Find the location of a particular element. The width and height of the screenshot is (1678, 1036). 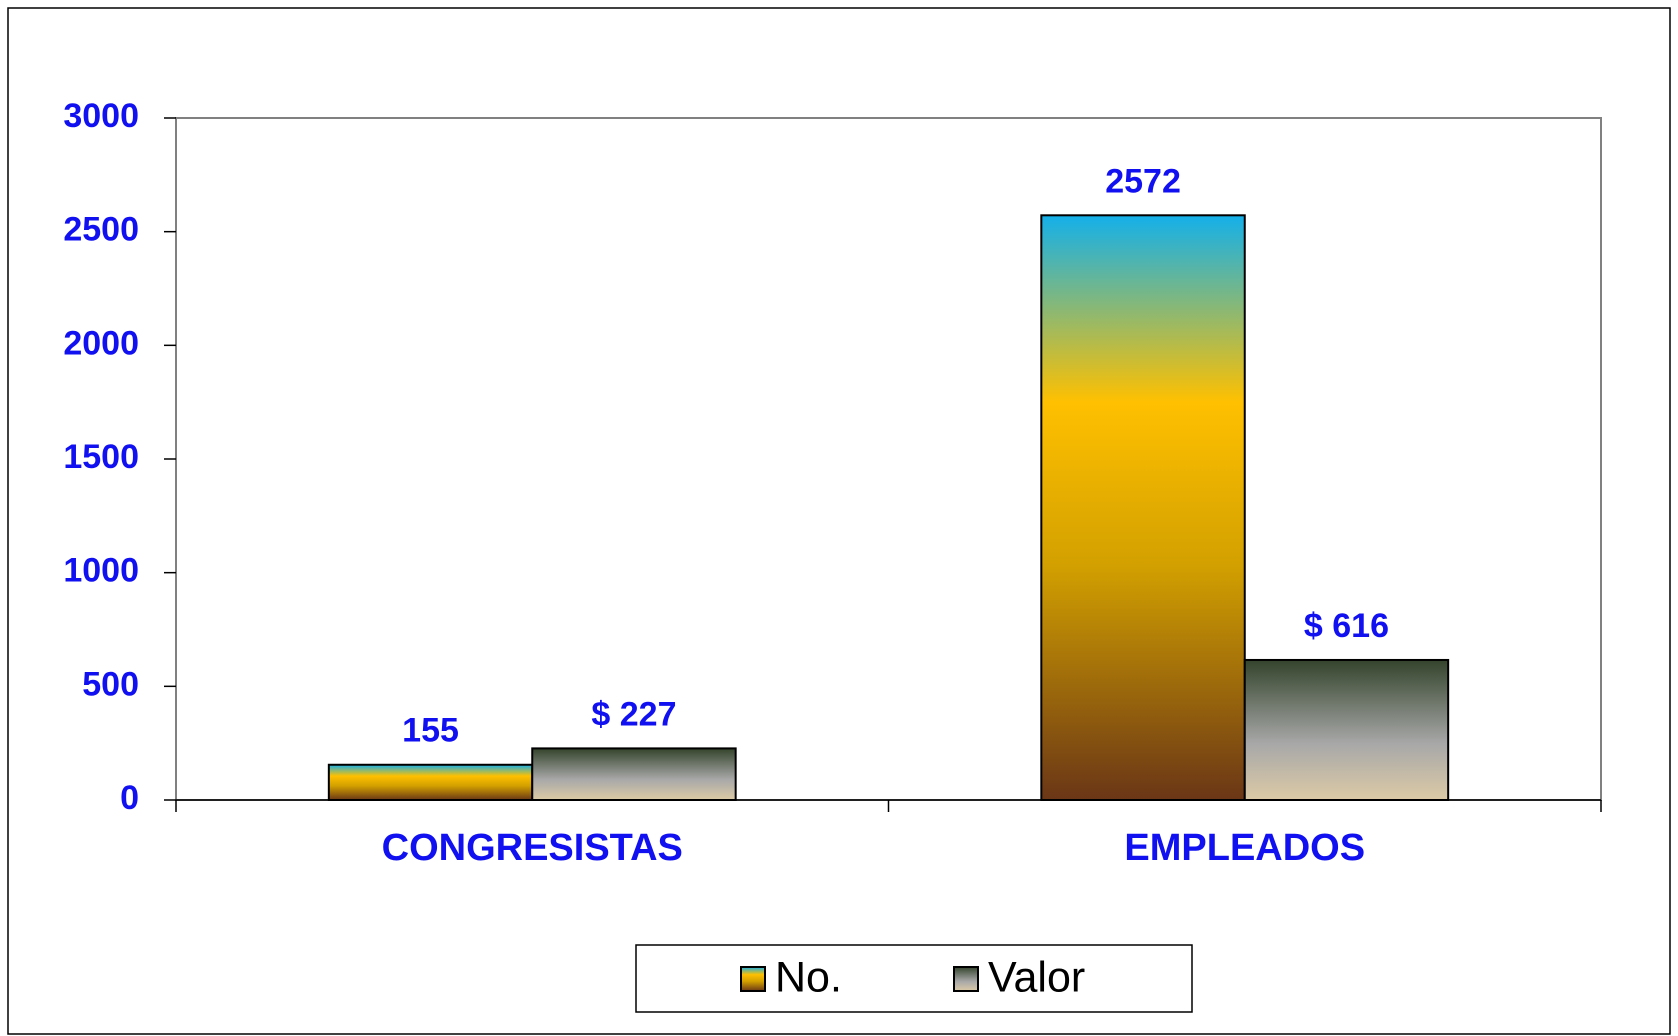

value-label: 2572 is located at coordinates (1143, 181).